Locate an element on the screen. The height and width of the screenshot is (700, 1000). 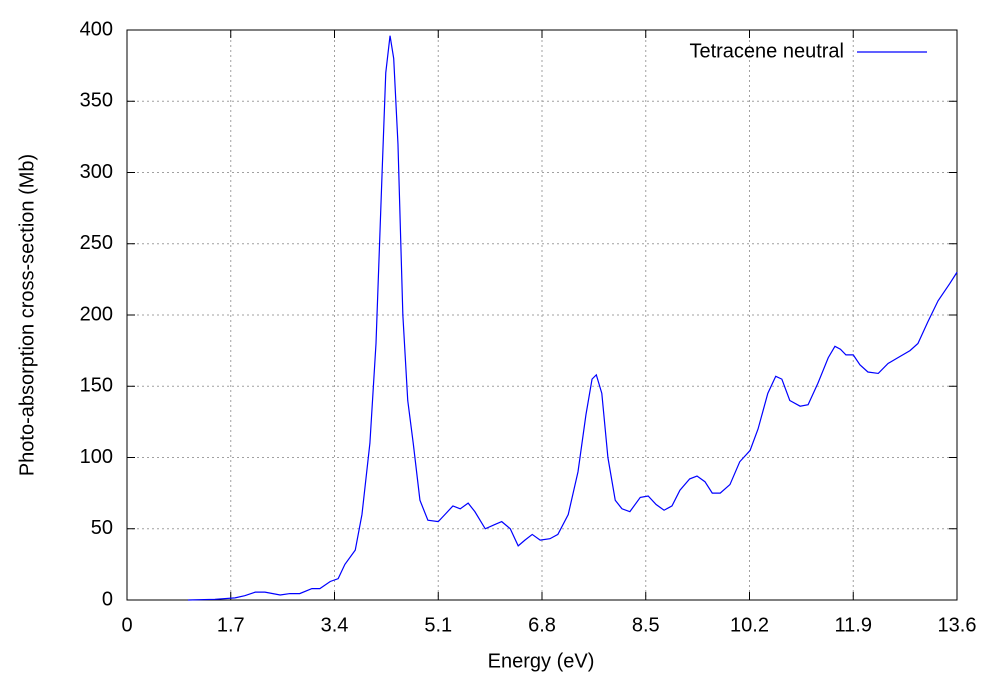
x-tick-label: 8.5 is located at coordinates (646, 625).